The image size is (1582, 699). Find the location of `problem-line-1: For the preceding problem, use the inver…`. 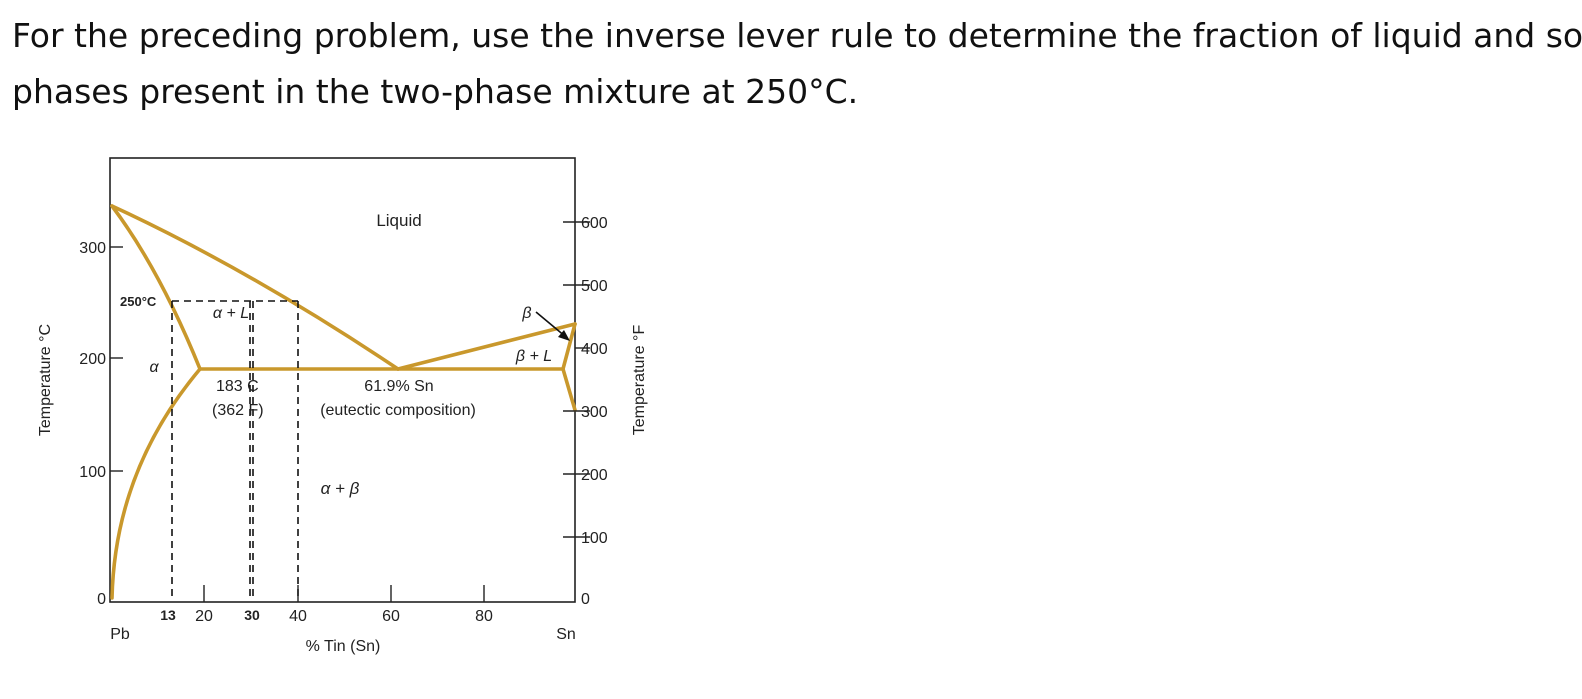

problem-line-1: For the preceding problem, use the inver… is located at coordinates (797, 35).